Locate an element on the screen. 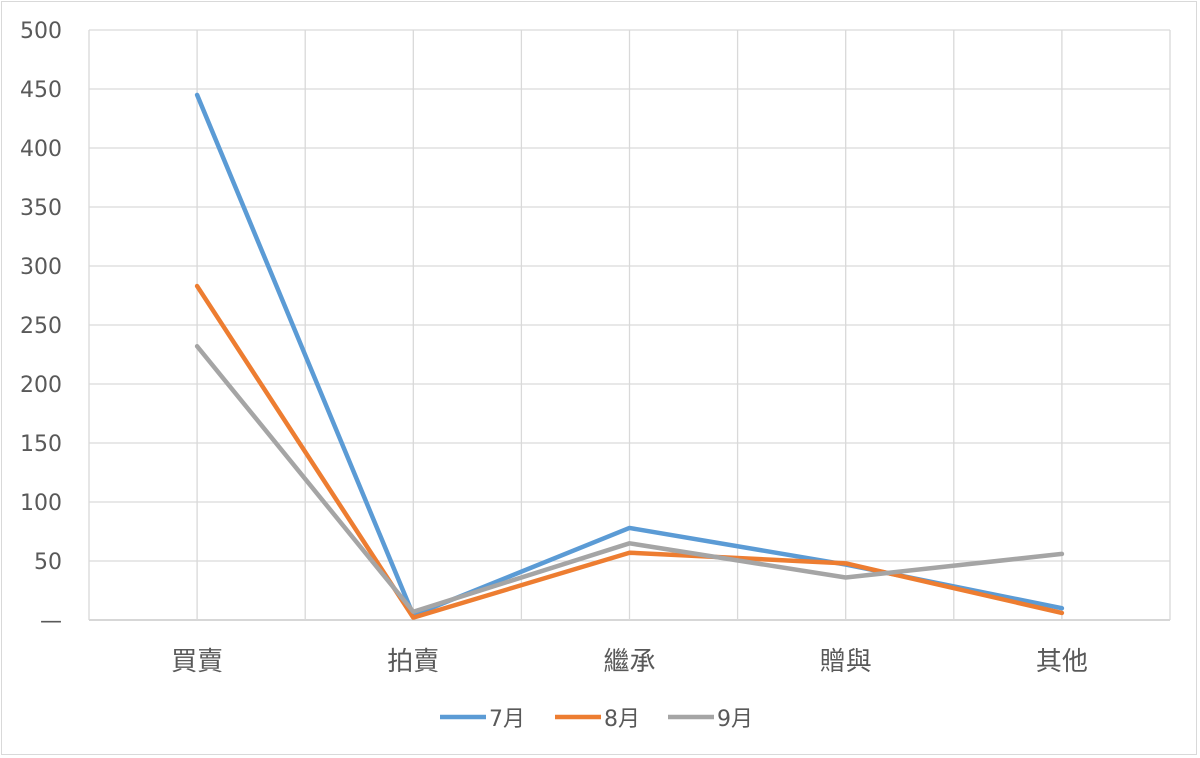  x-category-label: 繼承 is located at coordinates (629, 662).